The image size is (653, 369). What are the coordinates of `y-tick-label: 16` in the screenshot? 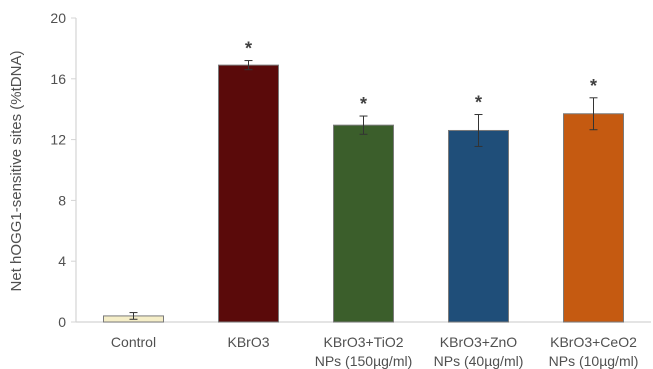 It's located at (58, 79).